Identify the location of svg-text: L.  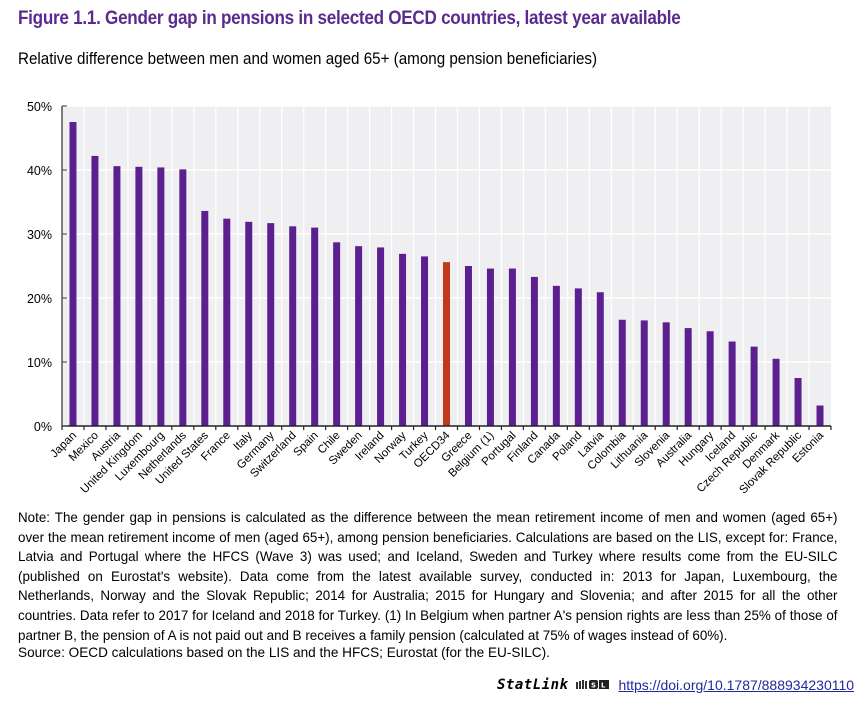
(603, 686).